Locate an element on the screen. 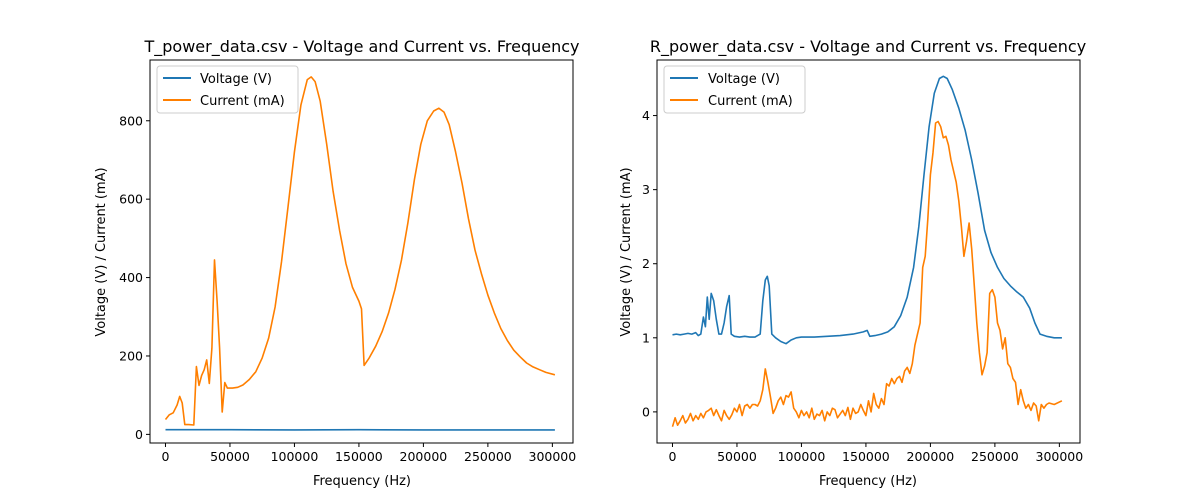 Image resolution: width=1200 pixels, height=500 pixels. y-tick-label: 400 is located at coordinates (131, 277).